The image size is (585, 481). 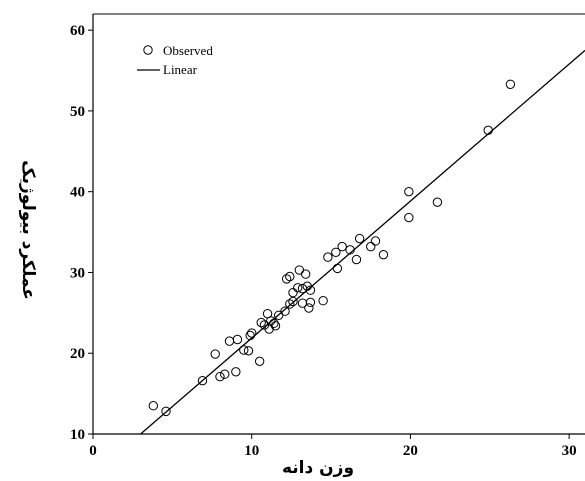 I want to click on y-tick-label: 60, so click(x=77, y=31).